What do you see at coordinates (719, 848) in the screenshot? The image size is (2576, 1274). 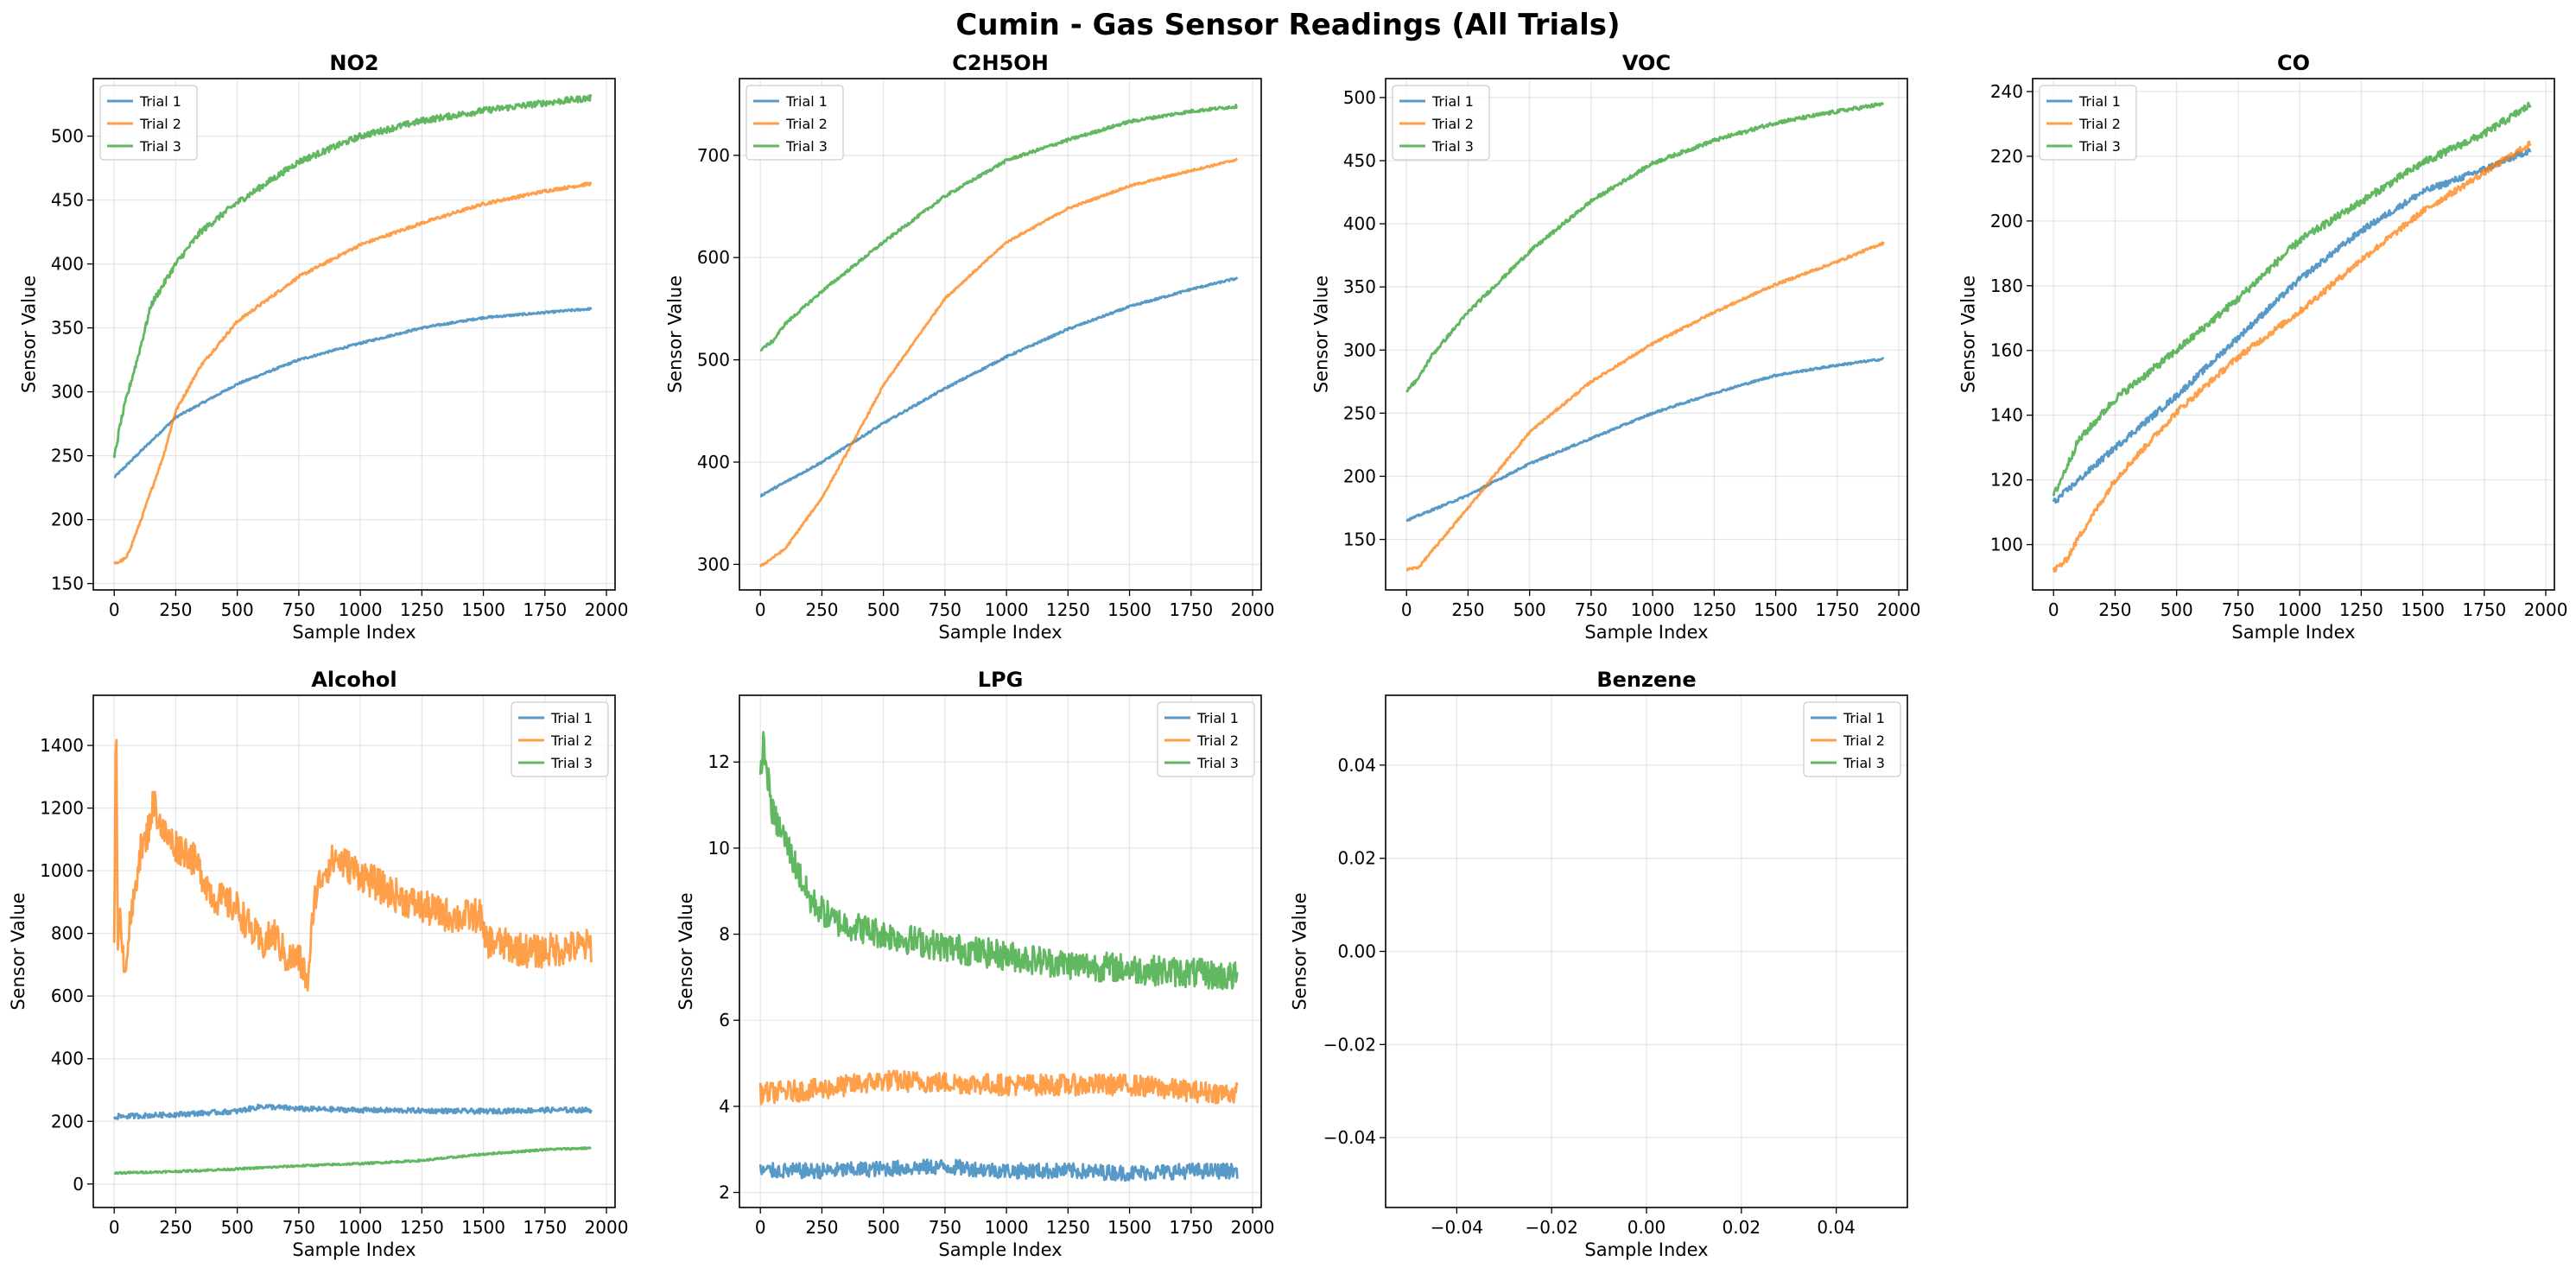 I see `y-tick-label: 10` at bounding box center [719, 848].